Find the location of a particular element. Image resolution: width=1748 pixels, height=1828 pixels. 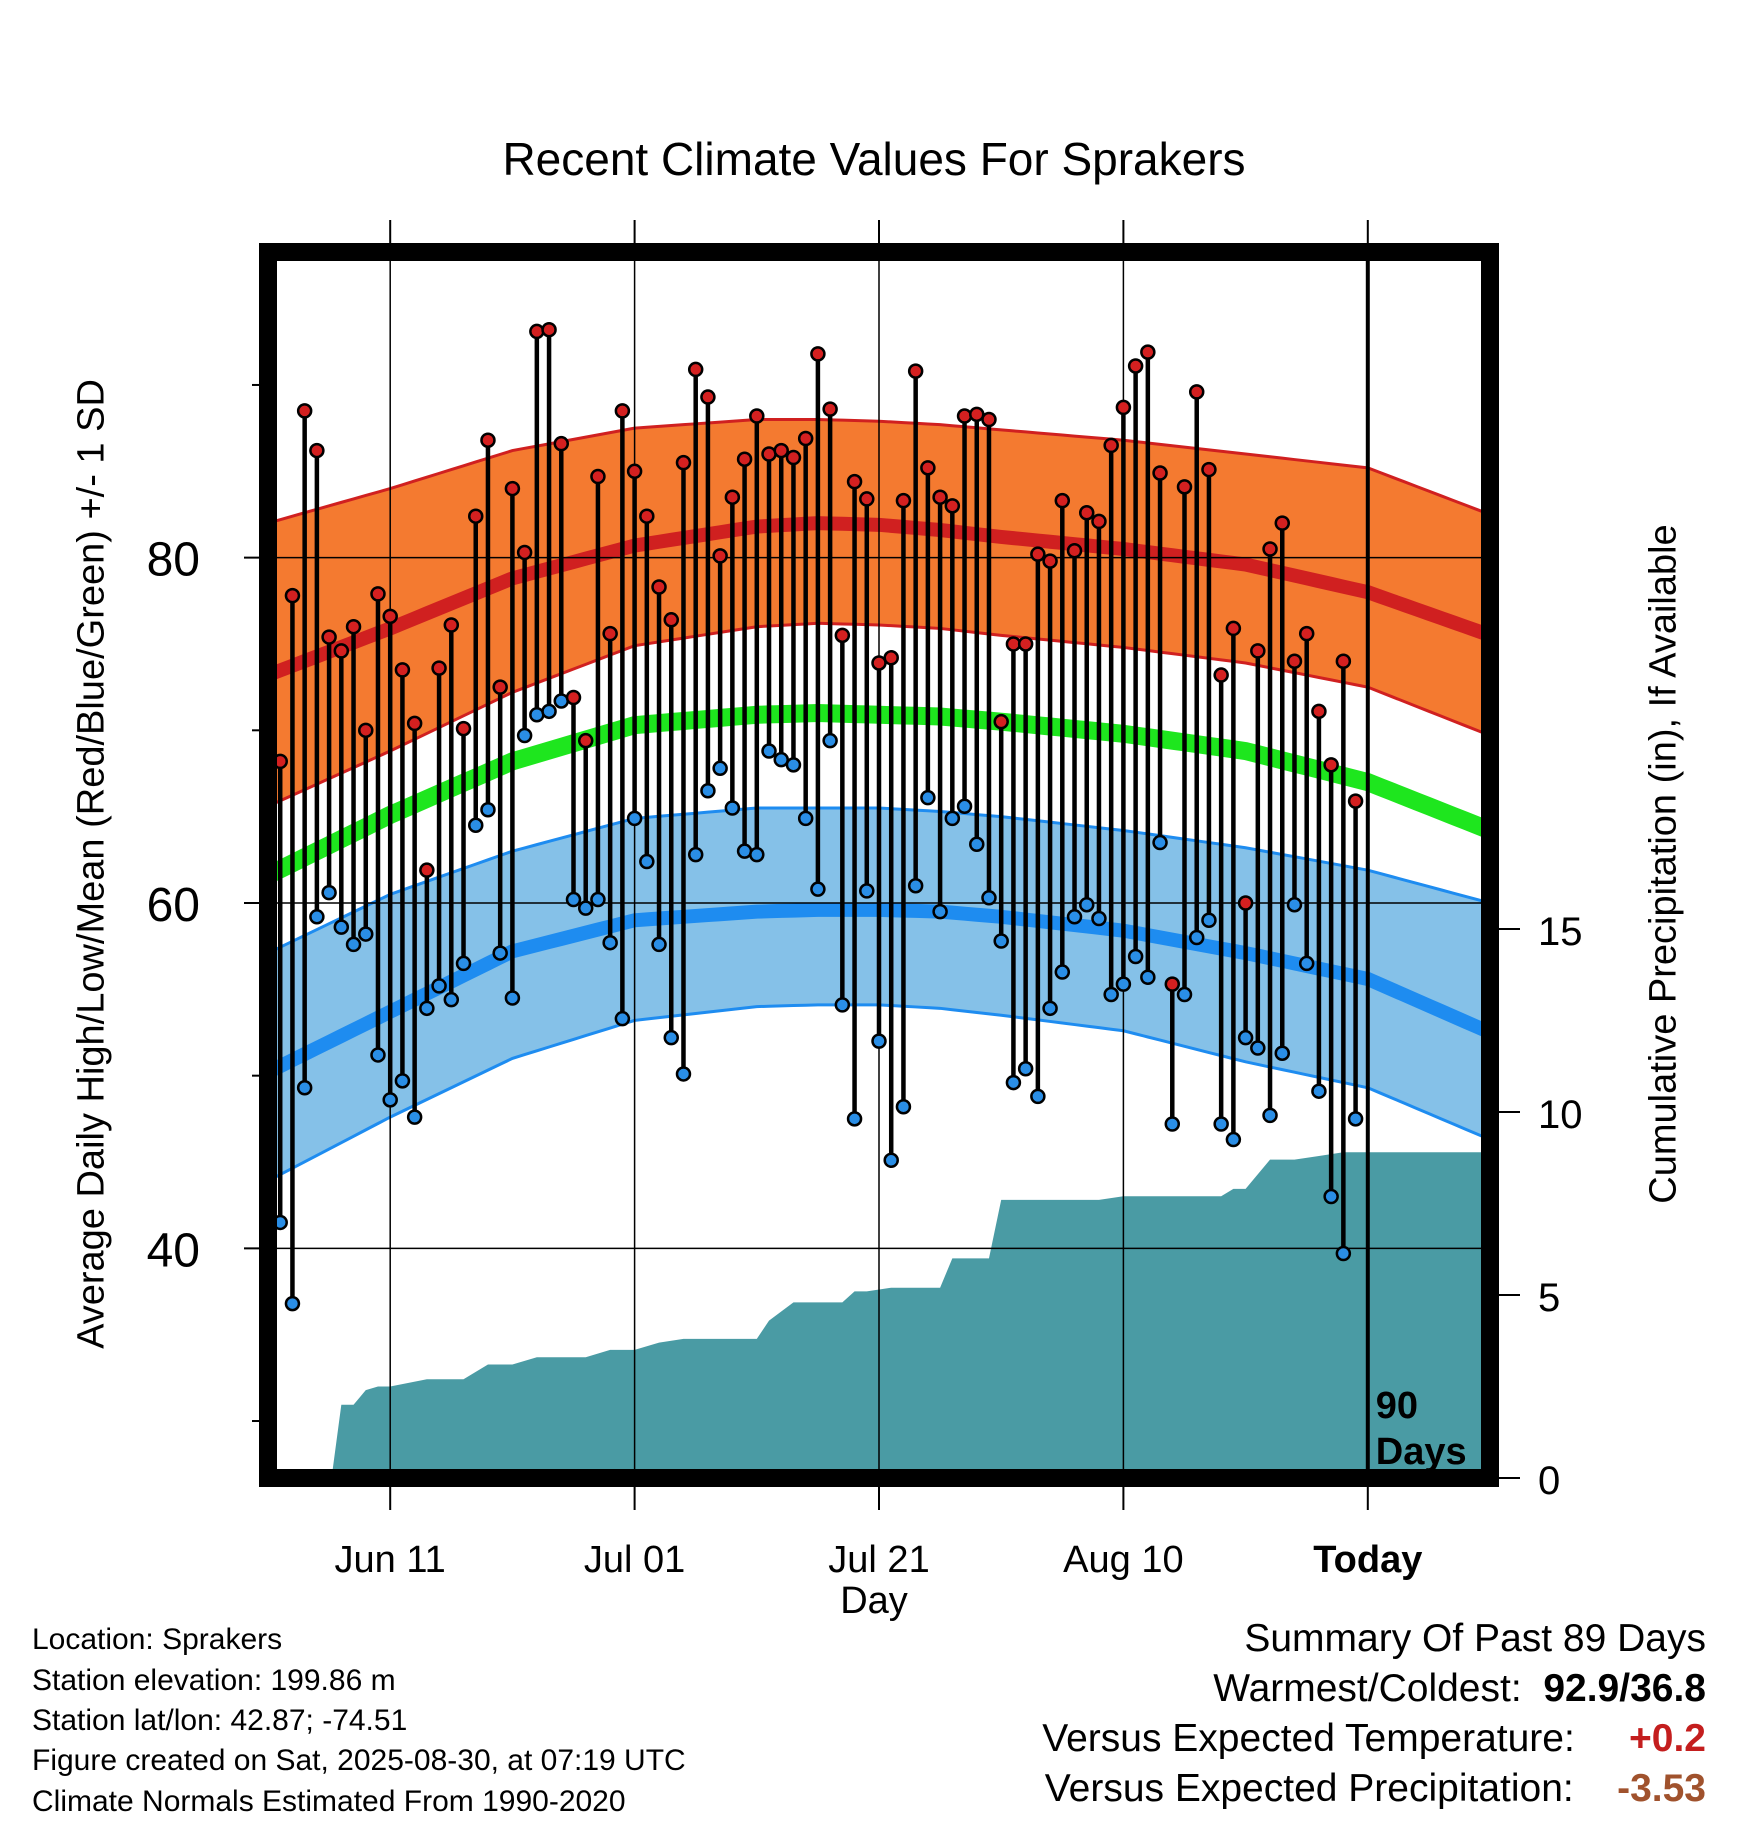

meta-latlon: Station lat/lon: 42.87; -74.51 is located at coordinates (220, 1720).